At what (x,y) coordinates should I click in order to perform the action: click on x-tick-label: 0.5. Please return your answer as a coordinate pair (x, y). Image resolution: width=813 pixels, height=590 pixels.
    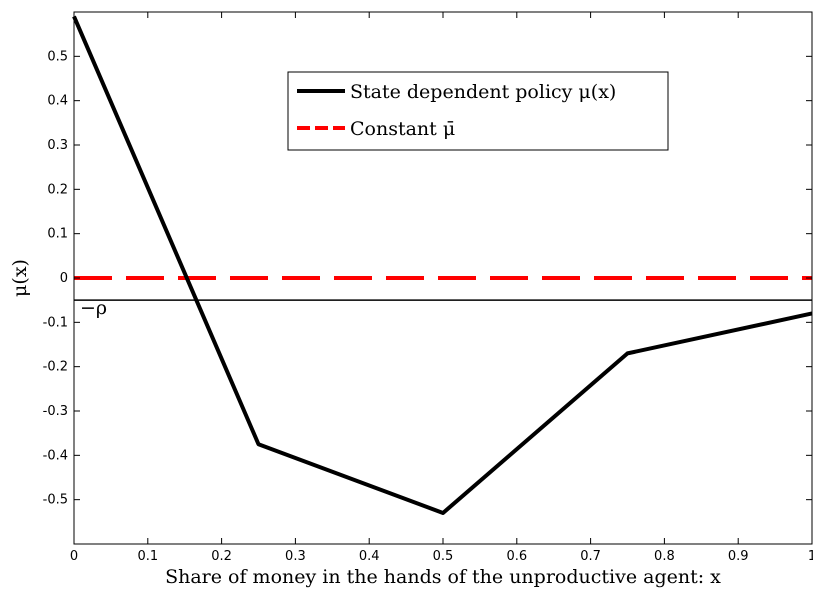
    Looking at the image, I should click on (443, 556).